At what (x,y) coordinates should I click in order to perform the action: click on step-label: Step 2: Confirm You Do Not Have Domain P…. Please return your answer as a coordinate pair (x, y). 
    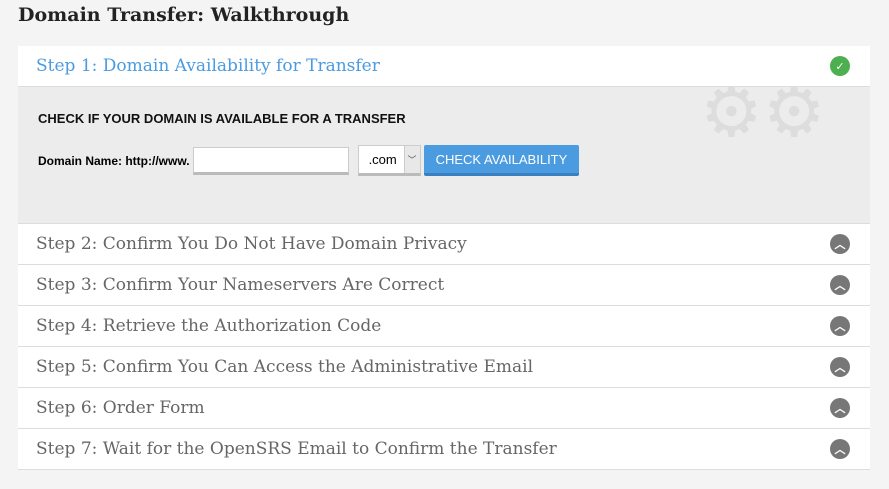
    Looking at the image, I should click on (251, 244).